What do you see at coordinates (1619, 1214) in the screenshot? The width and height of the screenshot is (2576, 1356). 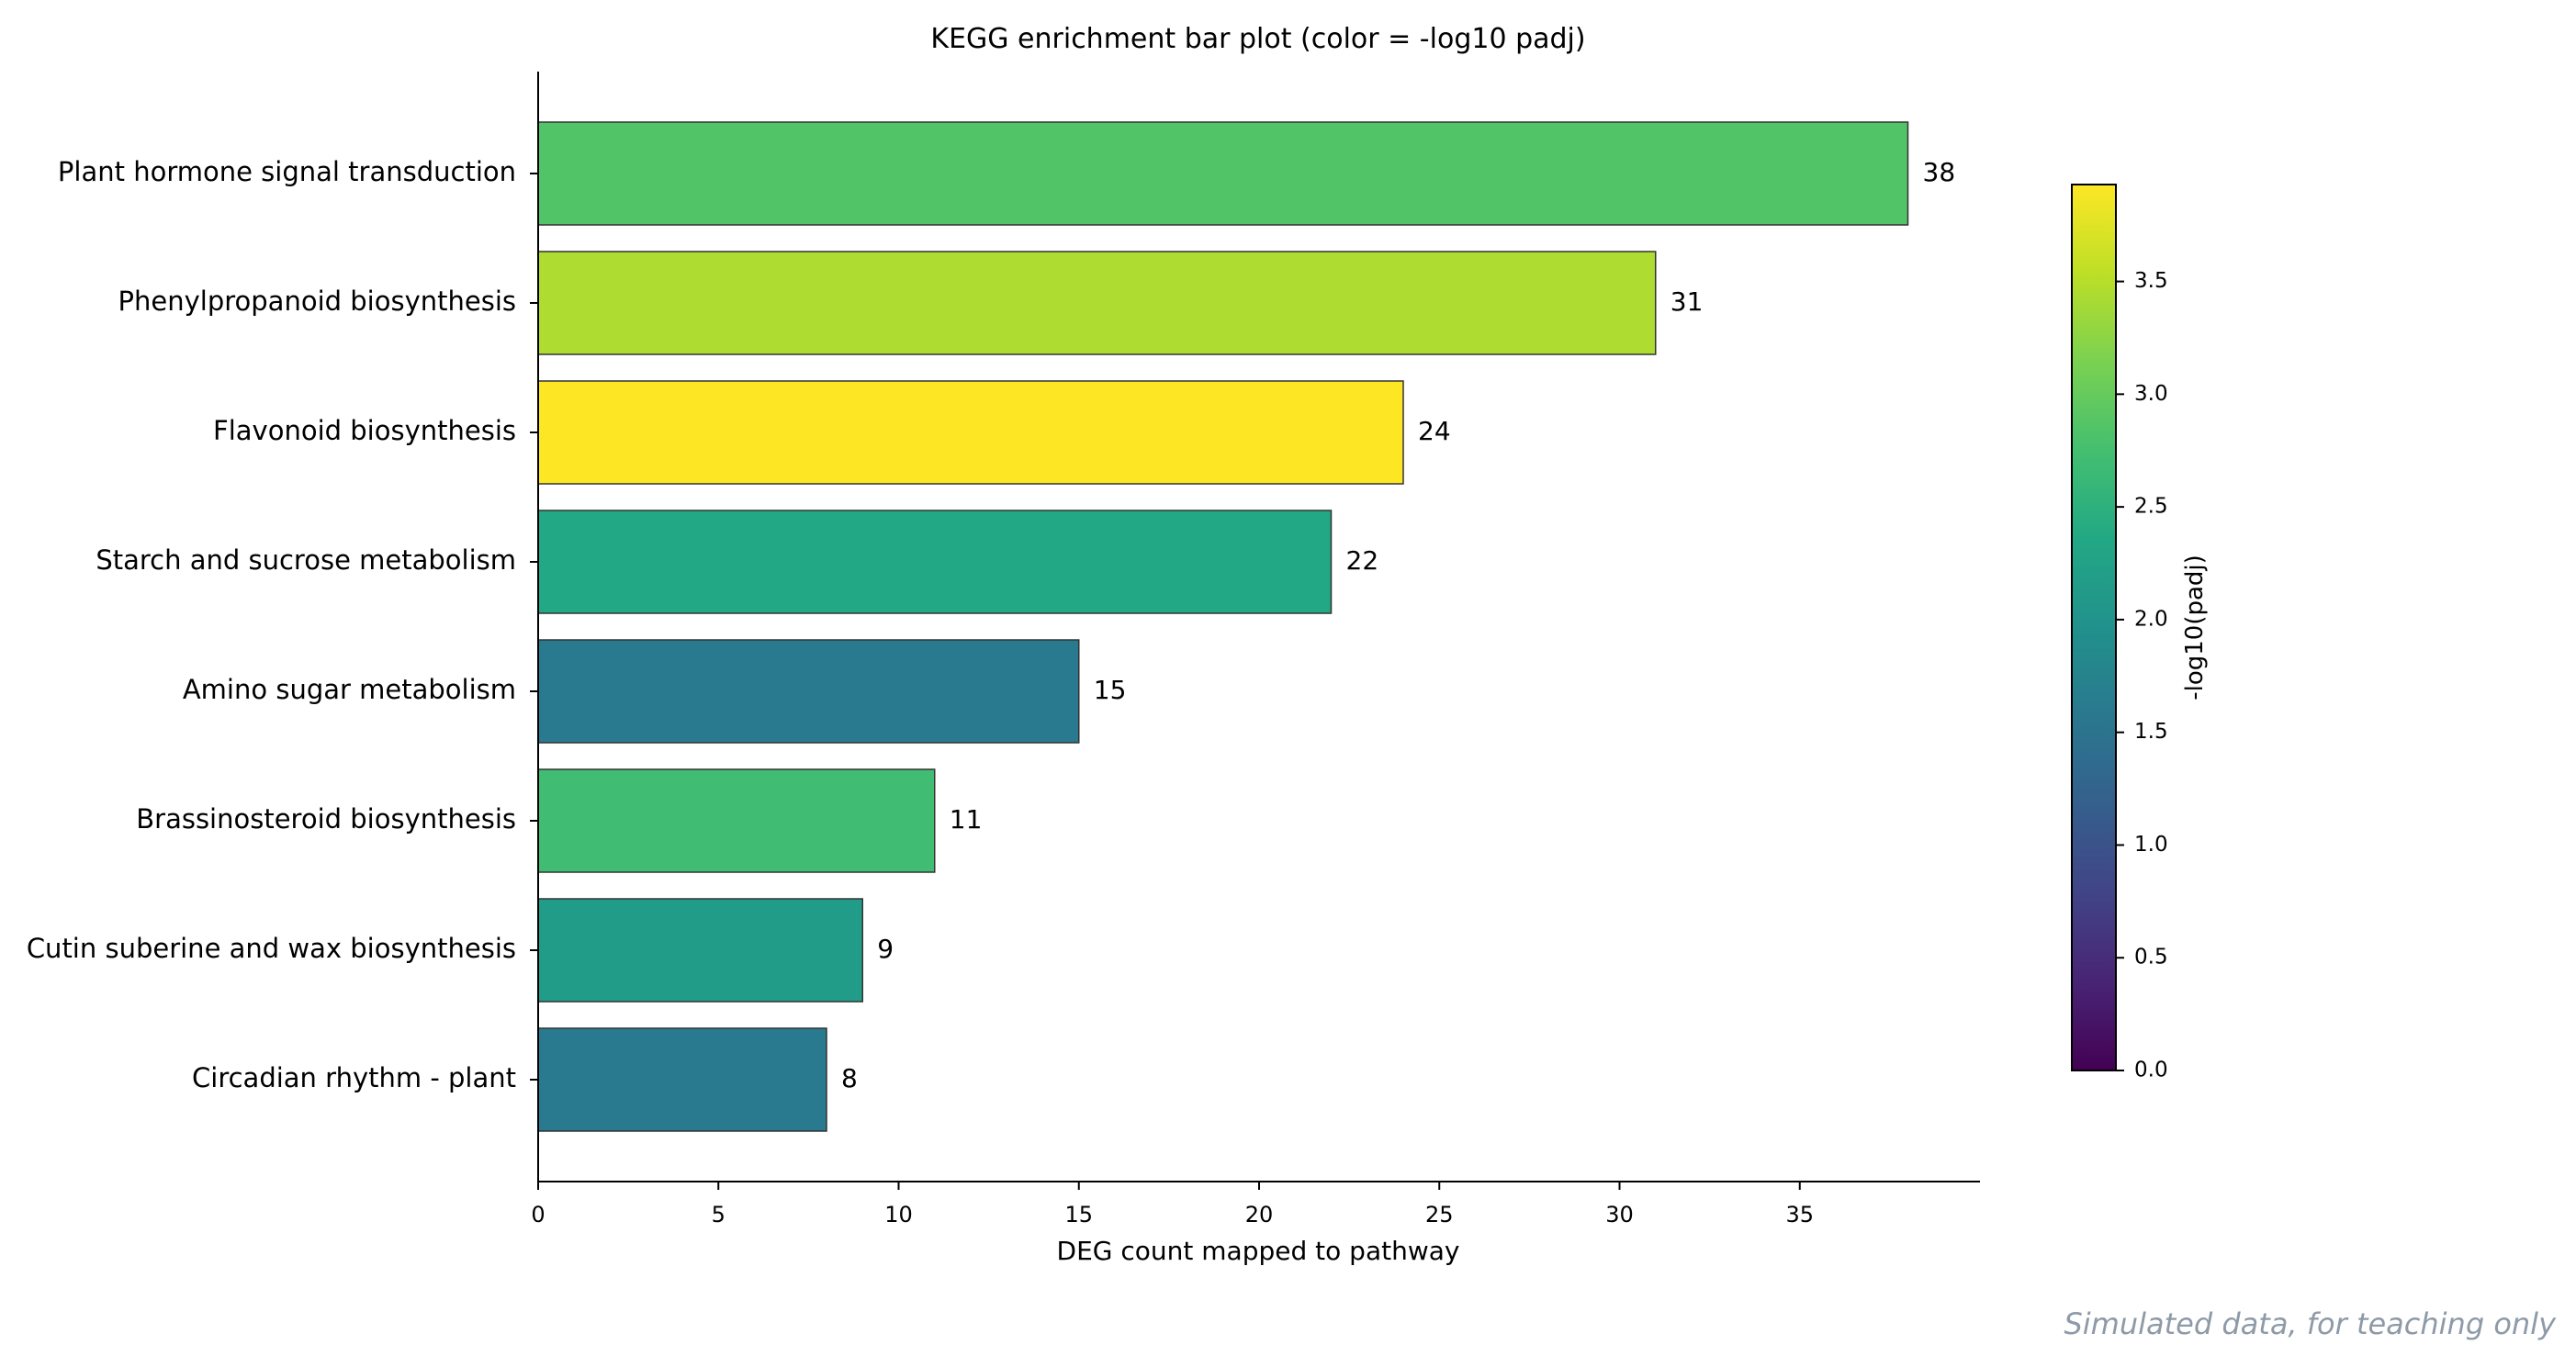 I see `x-tick-label: 30` at bounding box center [1619, 1214].